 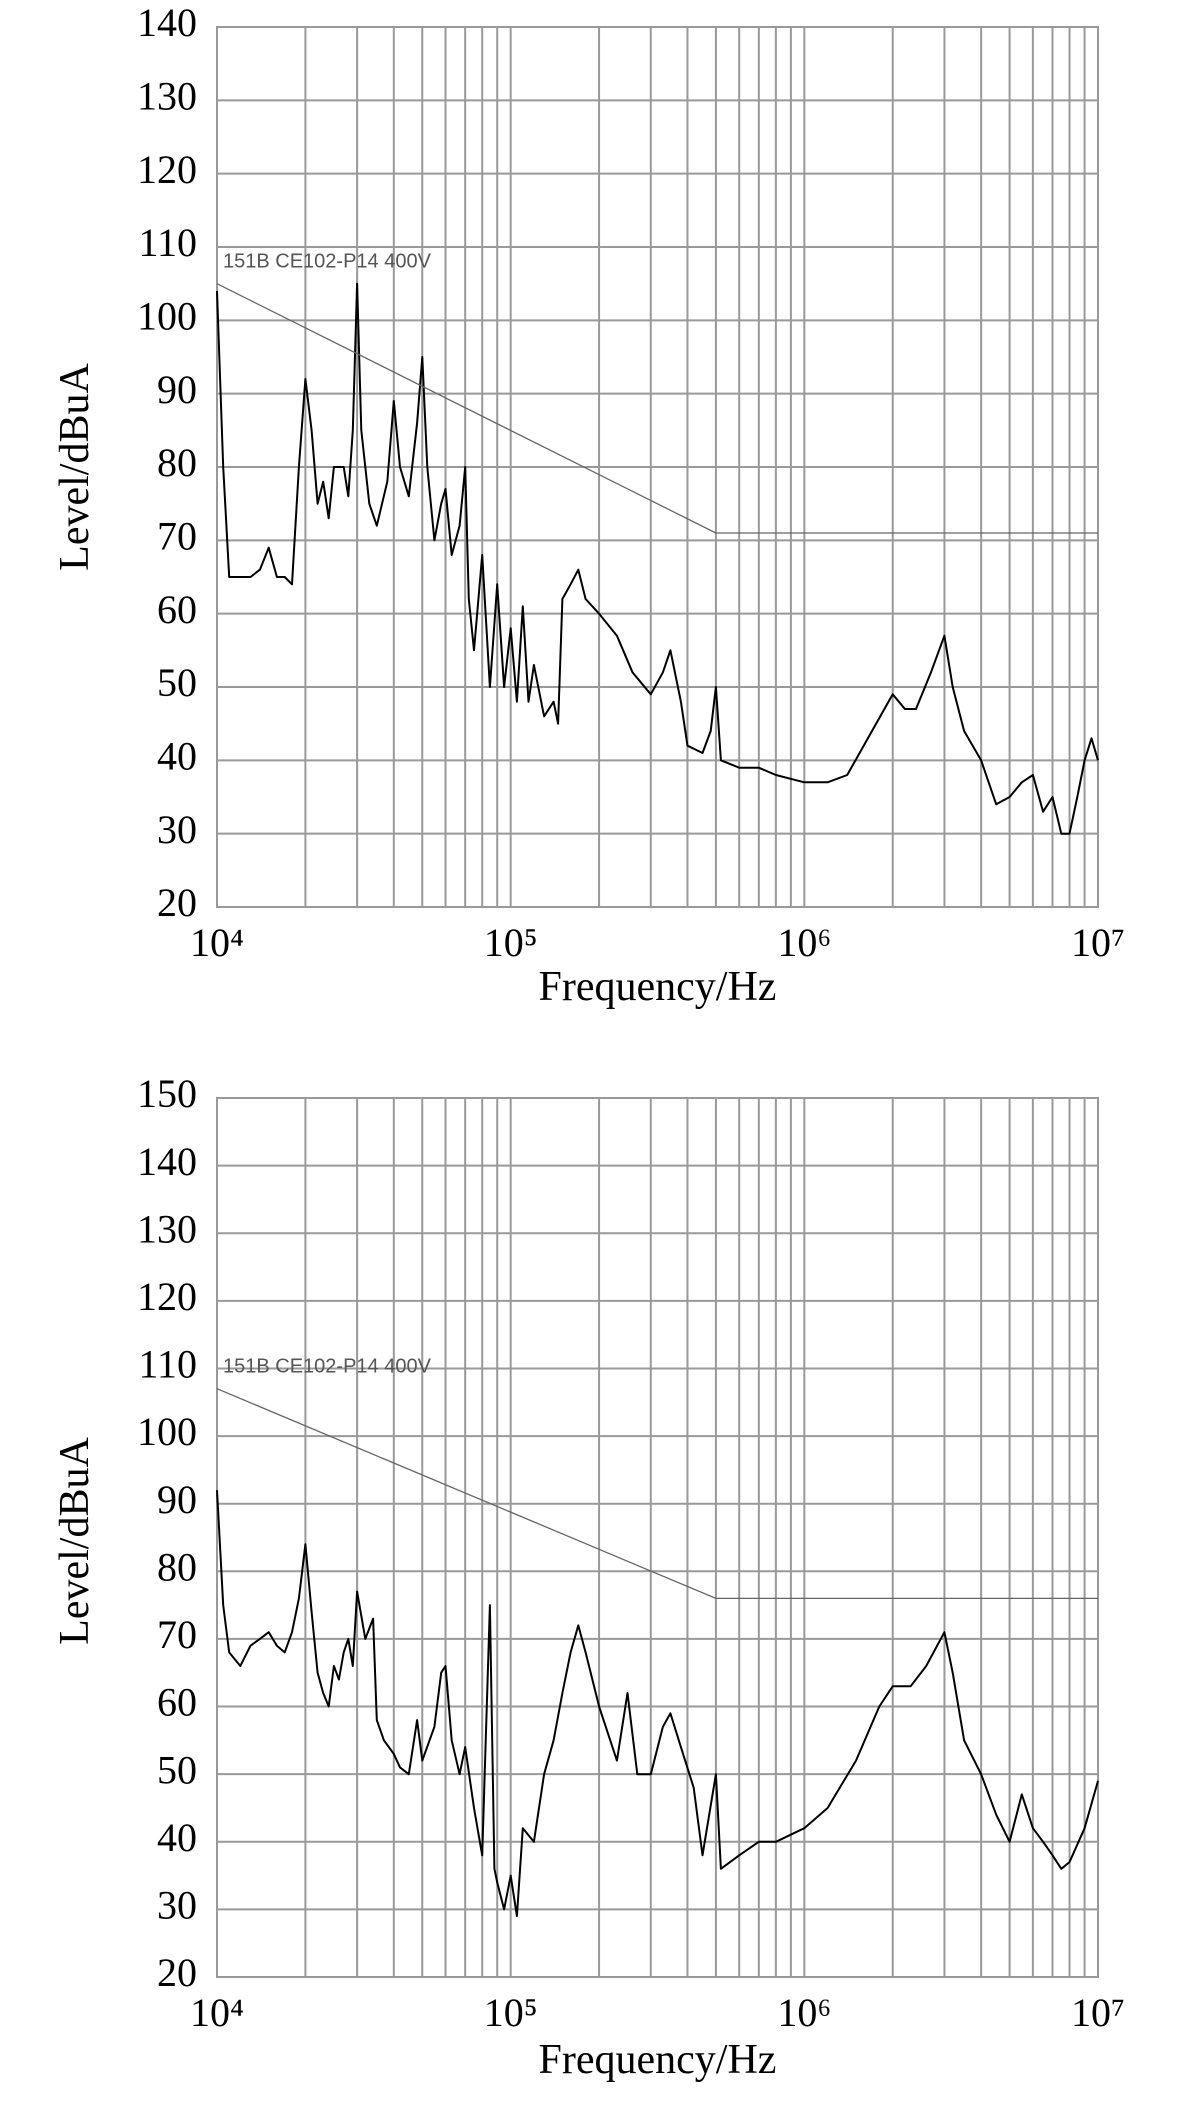 I want to click on y-tick-label: 150, so click(x=167, y=1093).